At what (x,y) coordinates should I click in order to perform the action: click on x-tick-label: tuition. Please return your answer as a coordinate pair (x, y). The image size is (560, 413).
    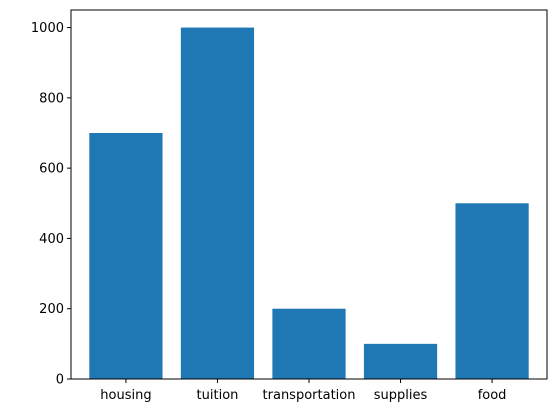
    Looking at the image, I should click on (218, 395).